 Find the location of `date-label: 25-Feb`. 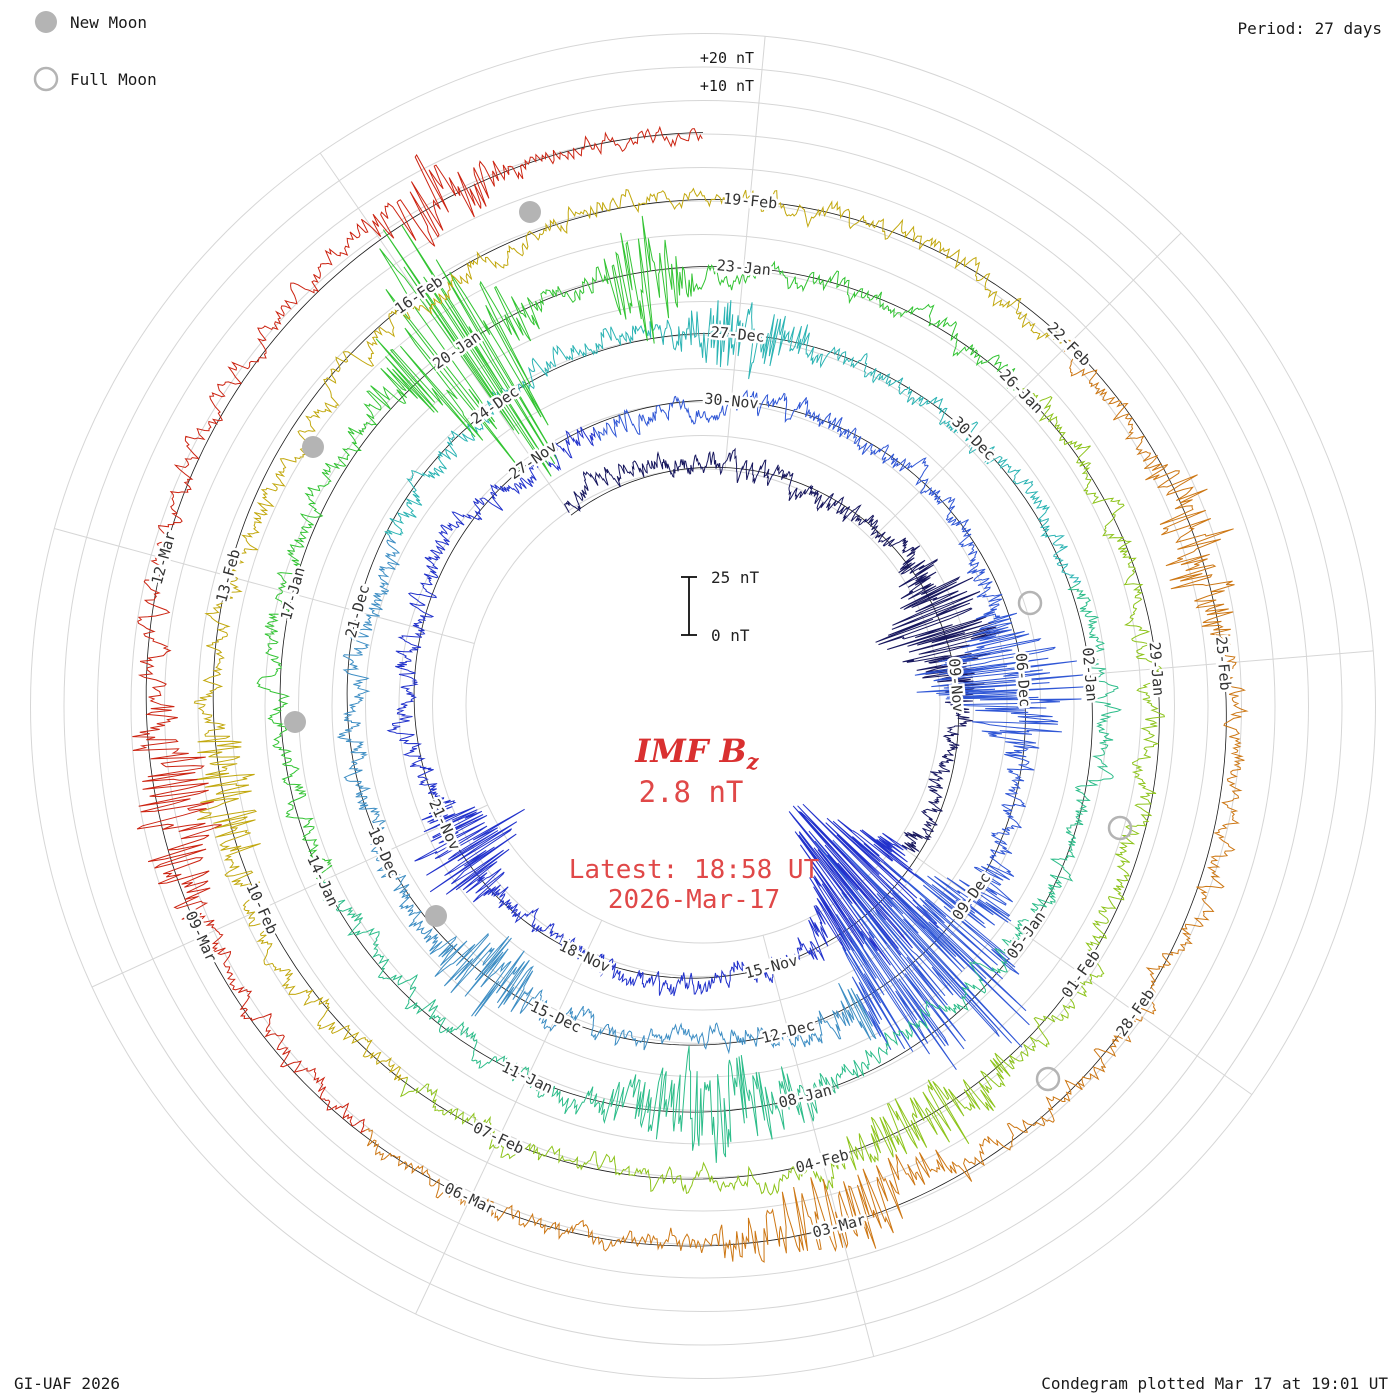

date-label: 25-Feb is located at coordinates (1223, 663).